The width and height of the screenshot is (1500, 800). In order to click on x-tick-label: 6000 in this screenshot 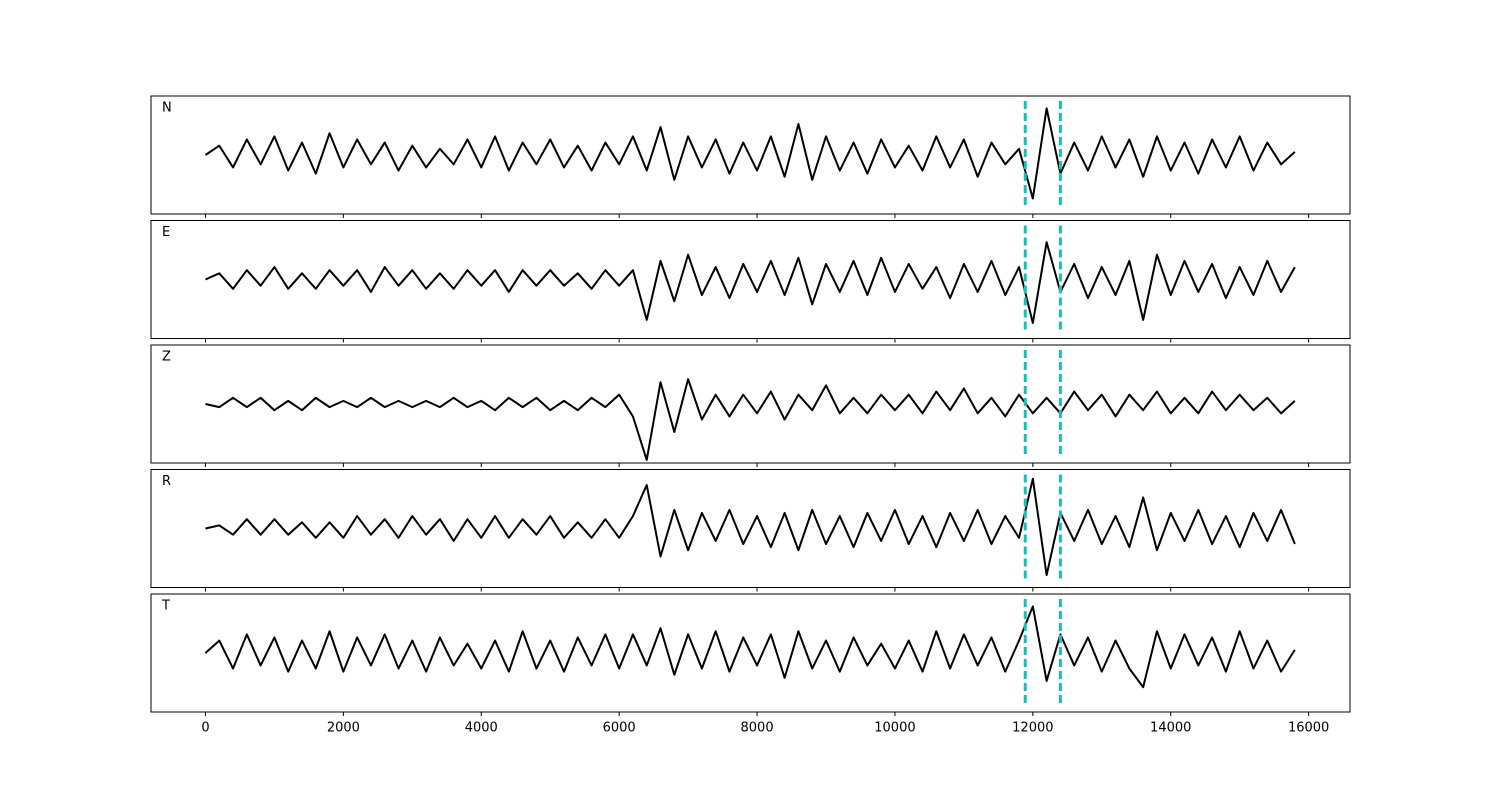, I will do `click(619, 728)`.